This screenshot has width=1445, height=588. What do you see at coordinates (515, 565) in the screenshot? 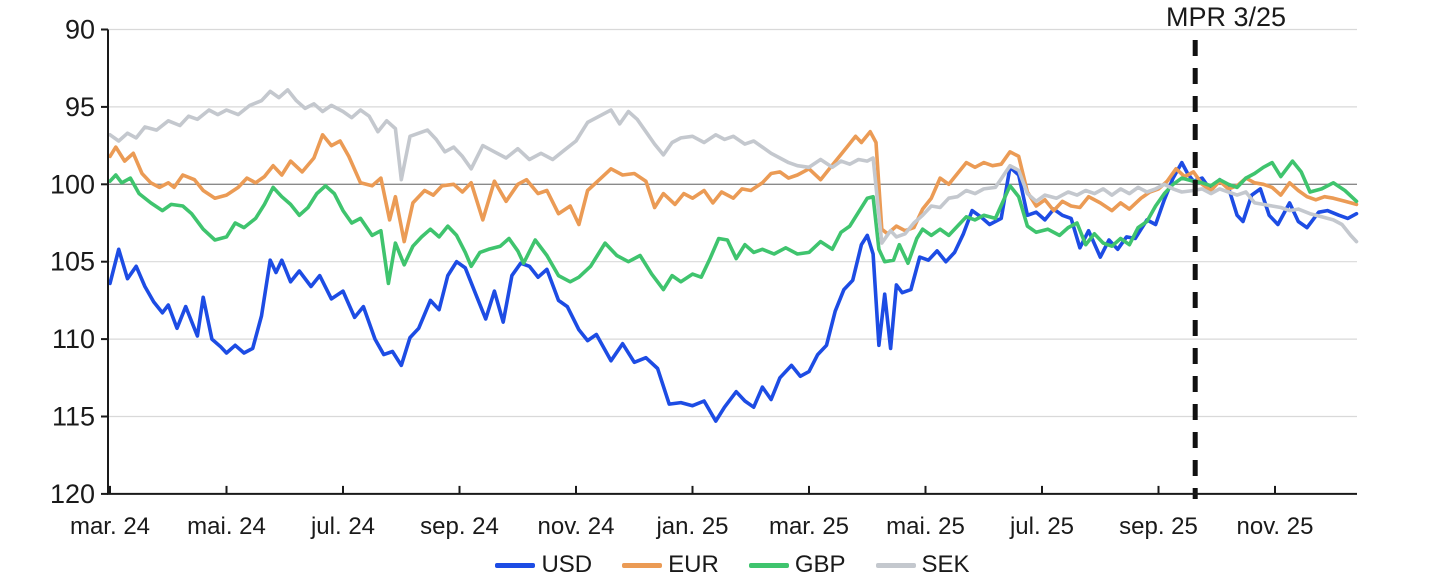
I see `legend-swatch-usd` at bounding box center [515, 565].